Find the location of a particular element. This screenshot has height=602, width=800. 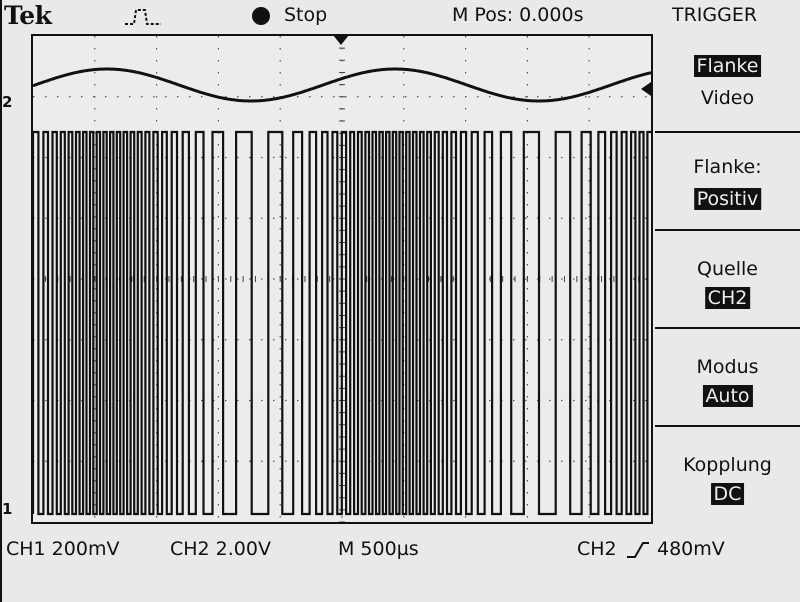

pulse-trigger-icon is located at coordinates (143, 17).